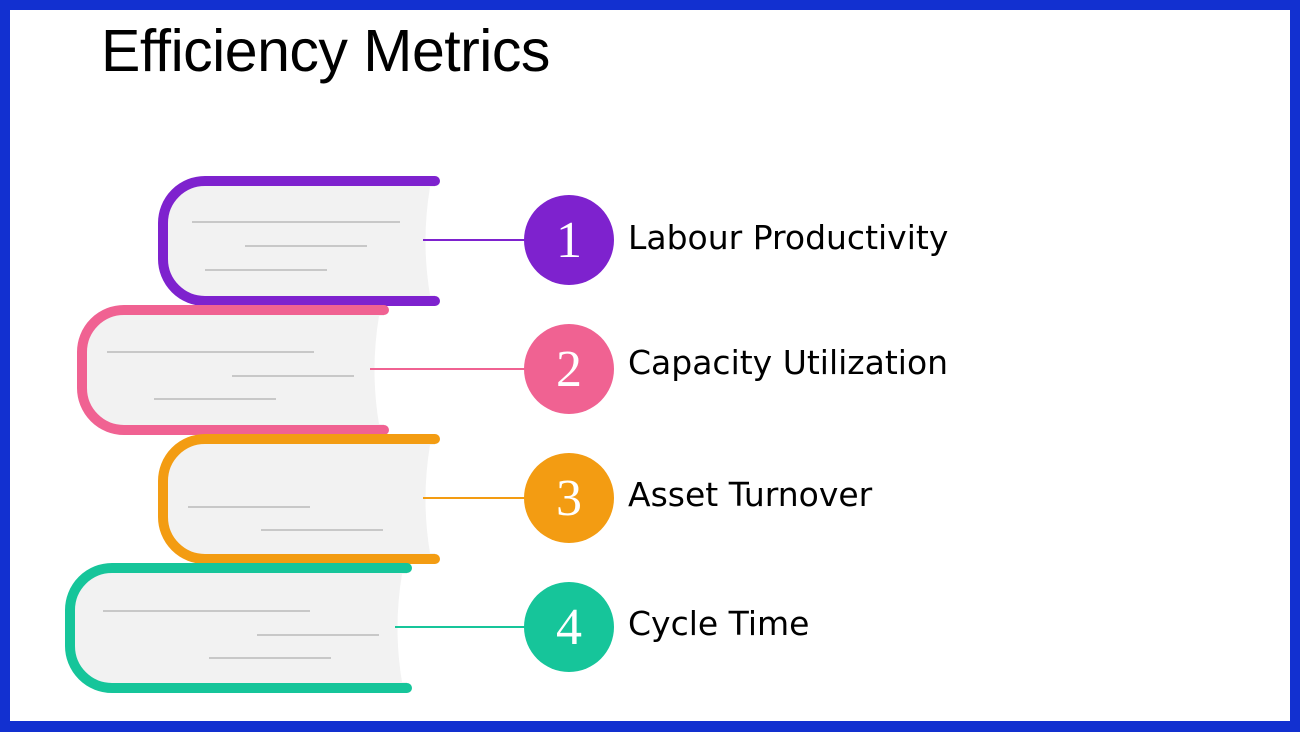  Describe the element at coordinates (788, 362) in the screenshot. I see `metric-label-2: Capacity Utilization` at that location.